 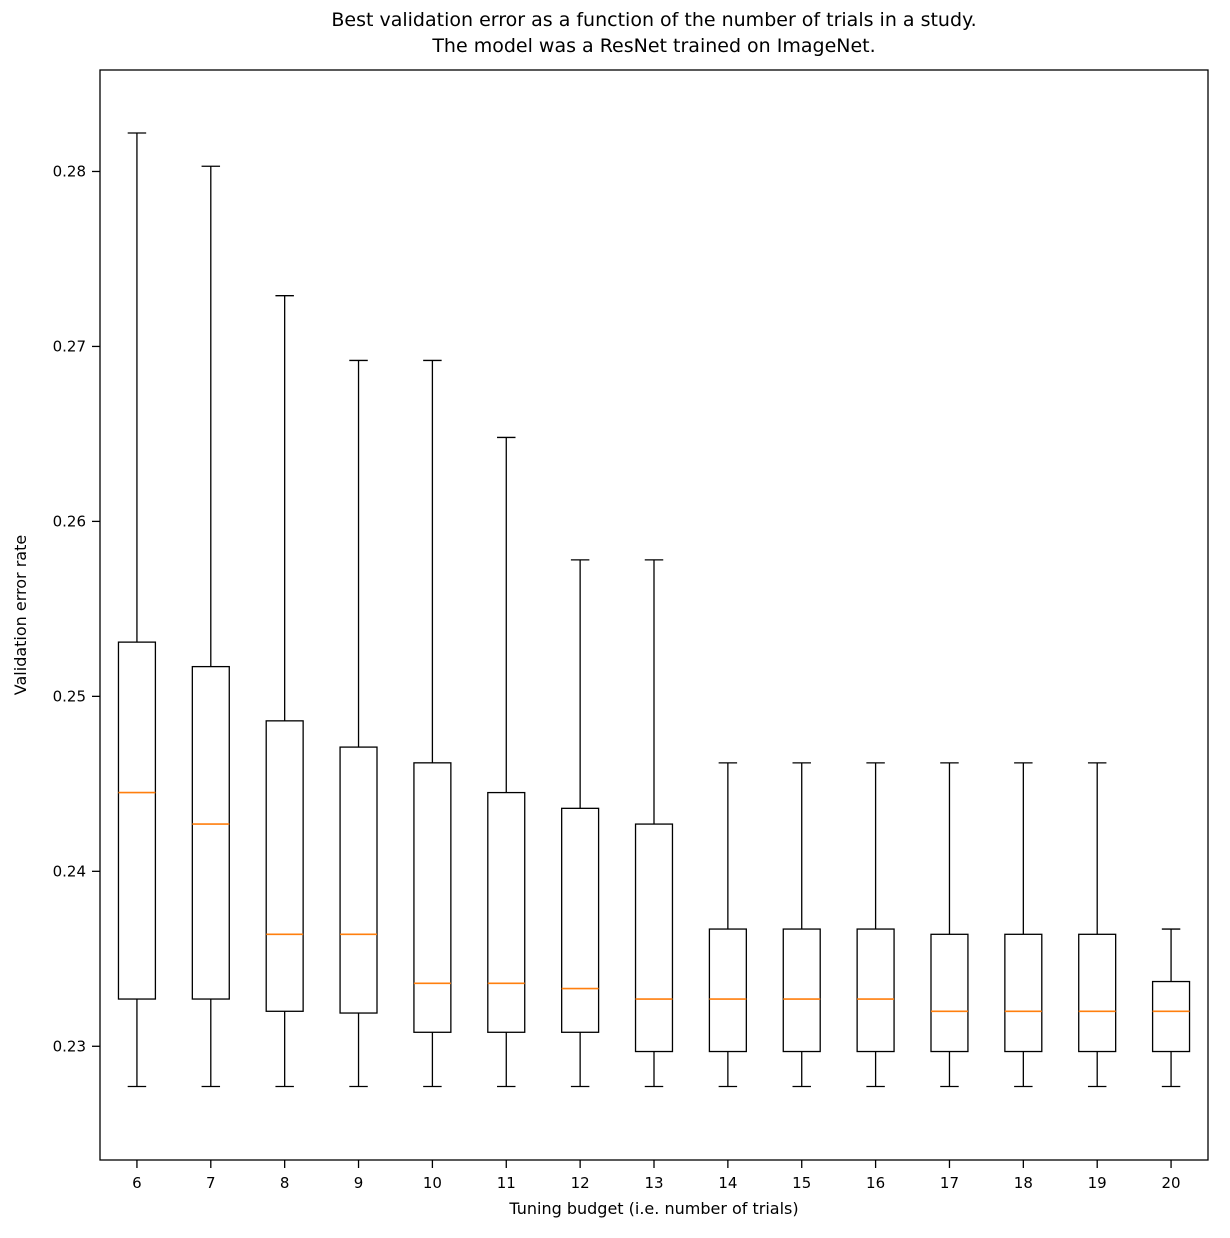 I want to click on x-tick-label: 18, so click(x=1023, y=1183).